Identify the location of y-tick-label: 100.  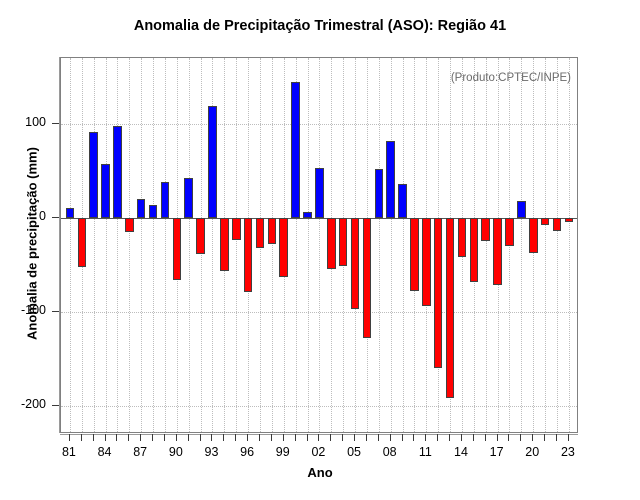
(35, 121).